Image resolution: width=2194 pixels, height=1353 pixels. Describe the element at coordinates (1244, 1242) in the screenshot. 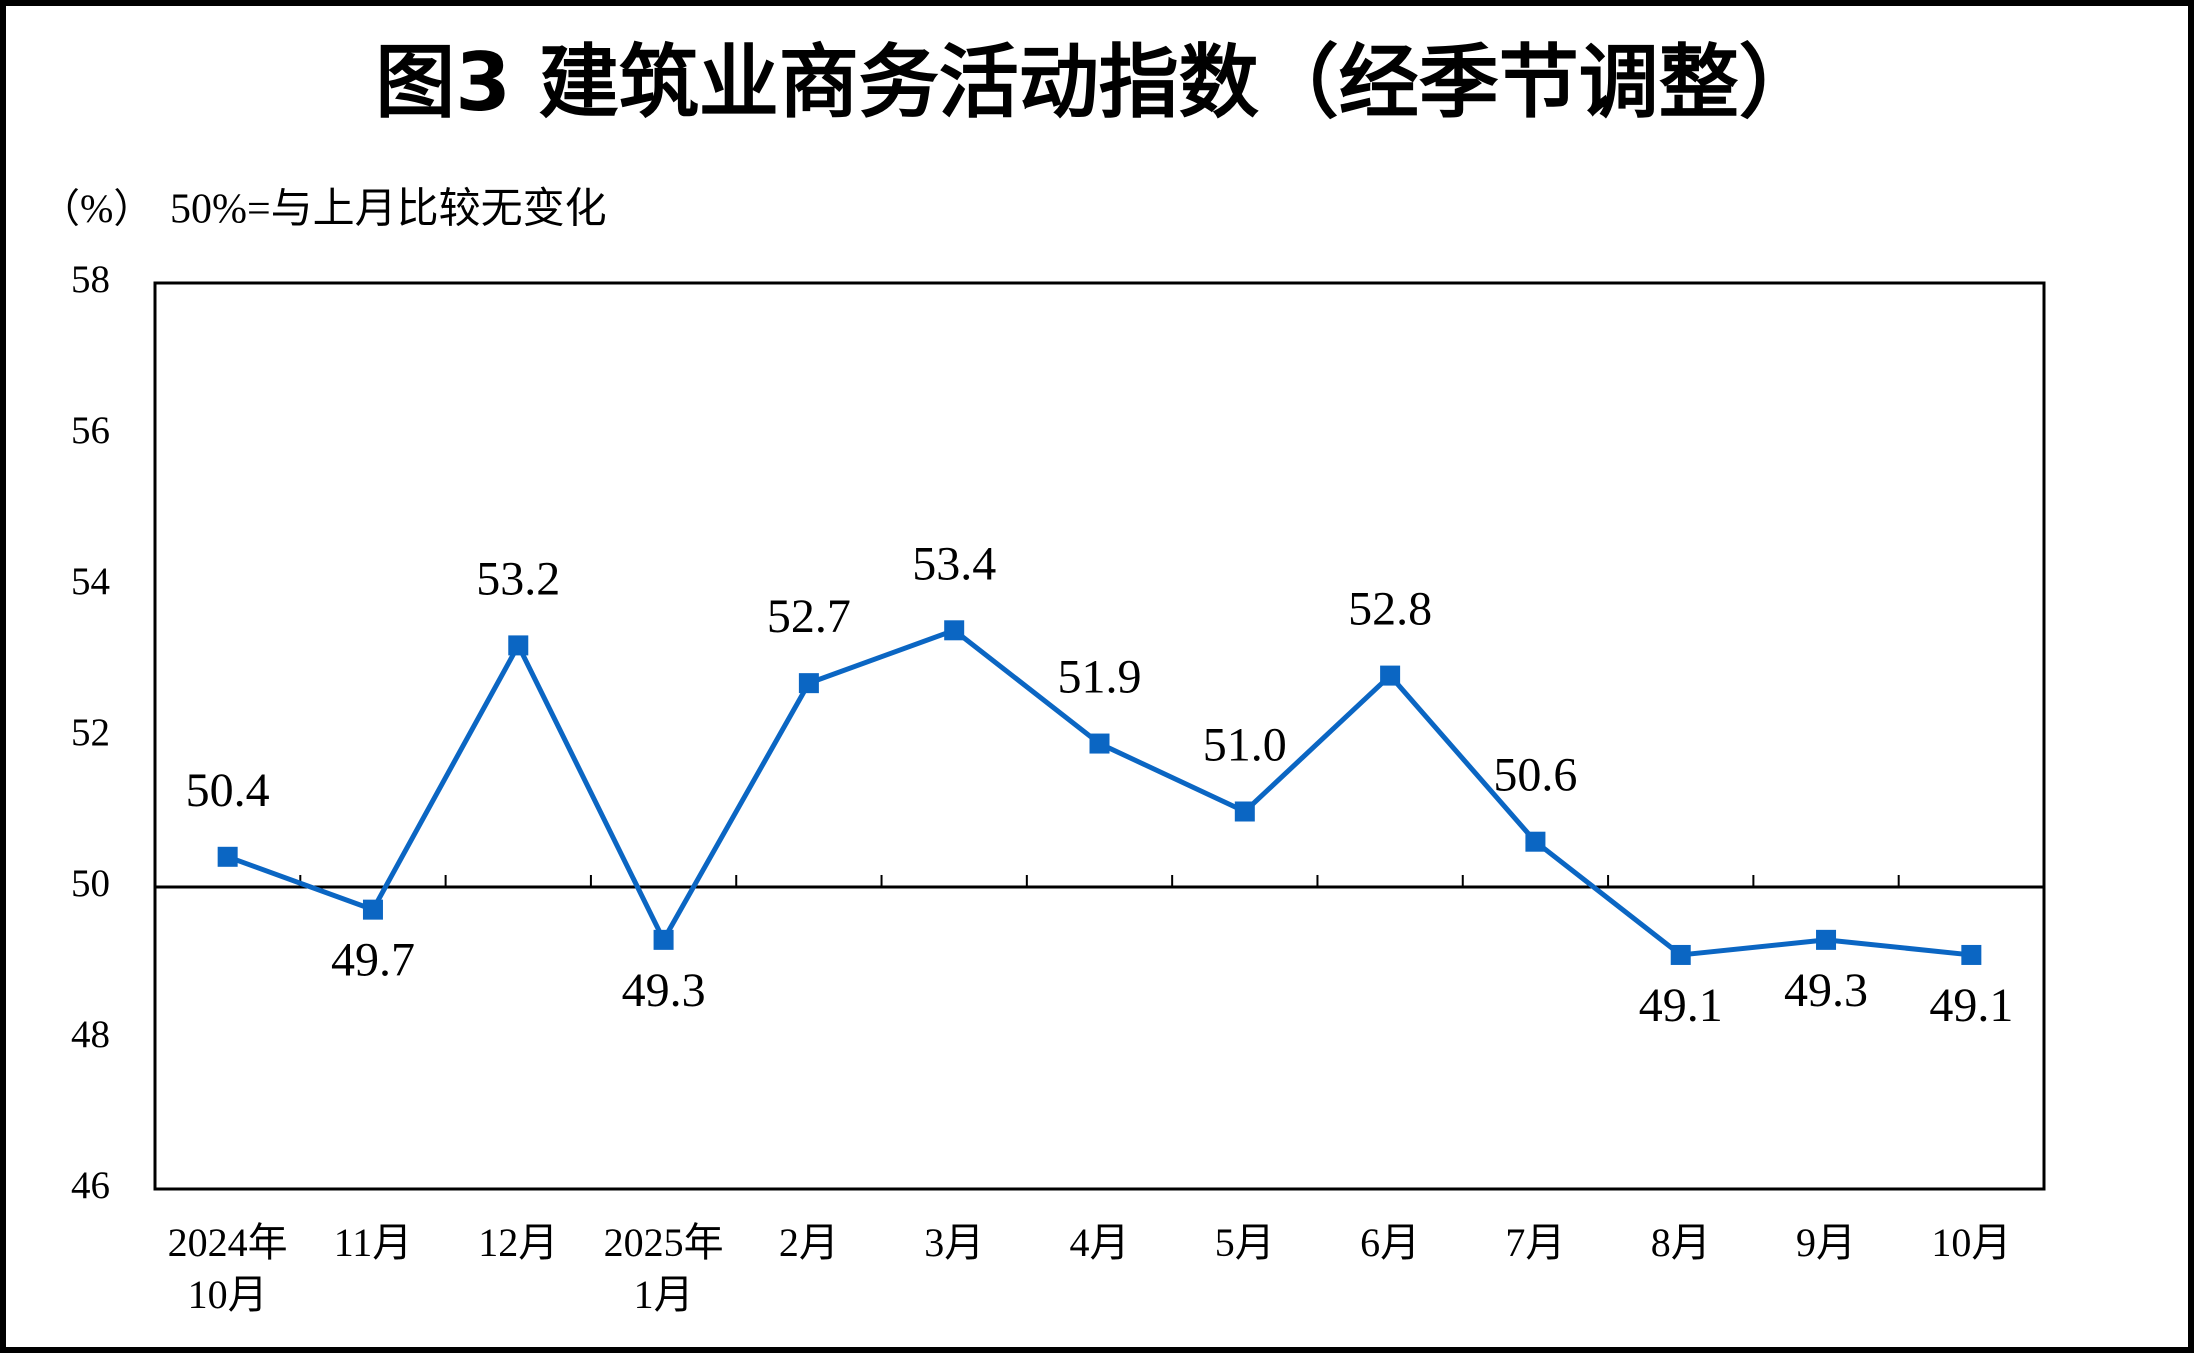

I see `x-tick-label: 5月` at that location.